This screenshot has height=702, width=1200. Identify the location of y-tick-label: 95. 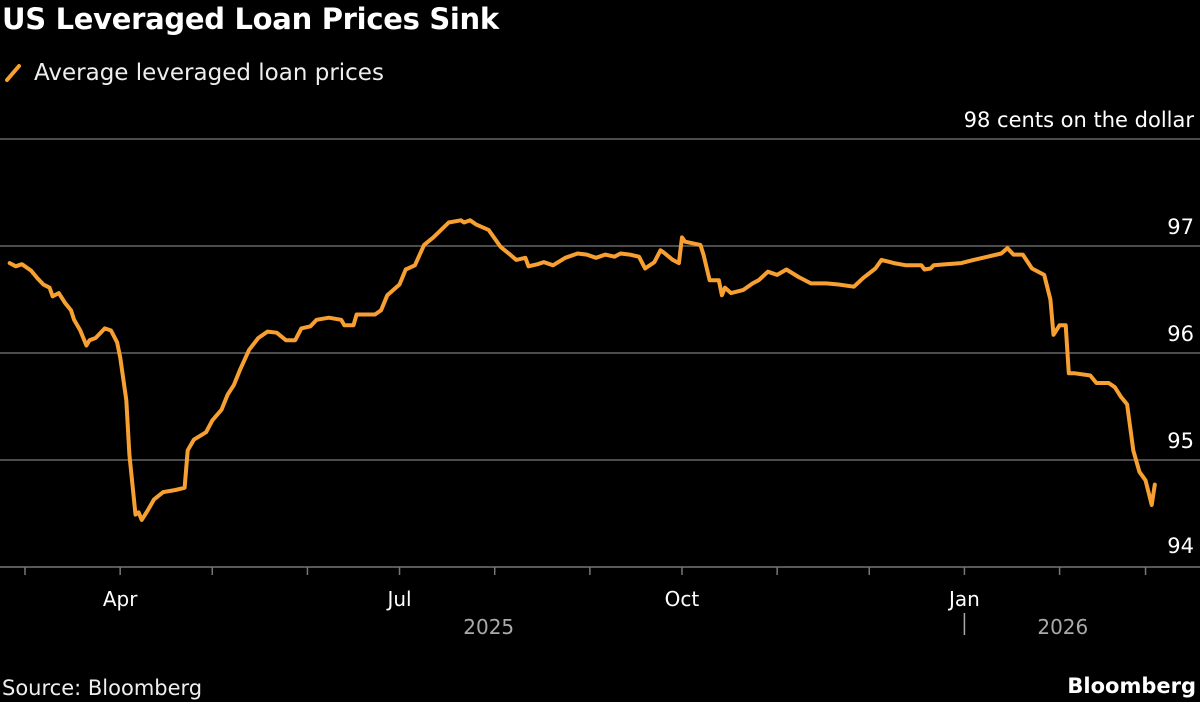
(1180, 441).